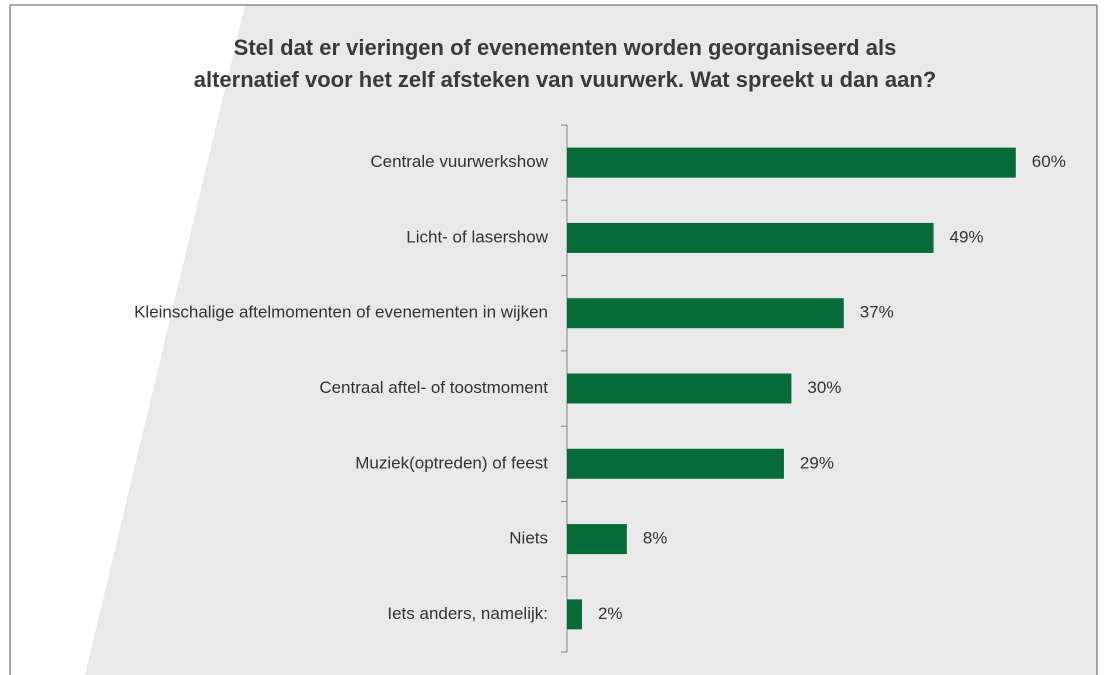 Image resolution: width=1107 pixels, height=675 pixels. Describe the element at coordinates (610, 613) in the screenshot. I see `value-label: 2%` at that location.